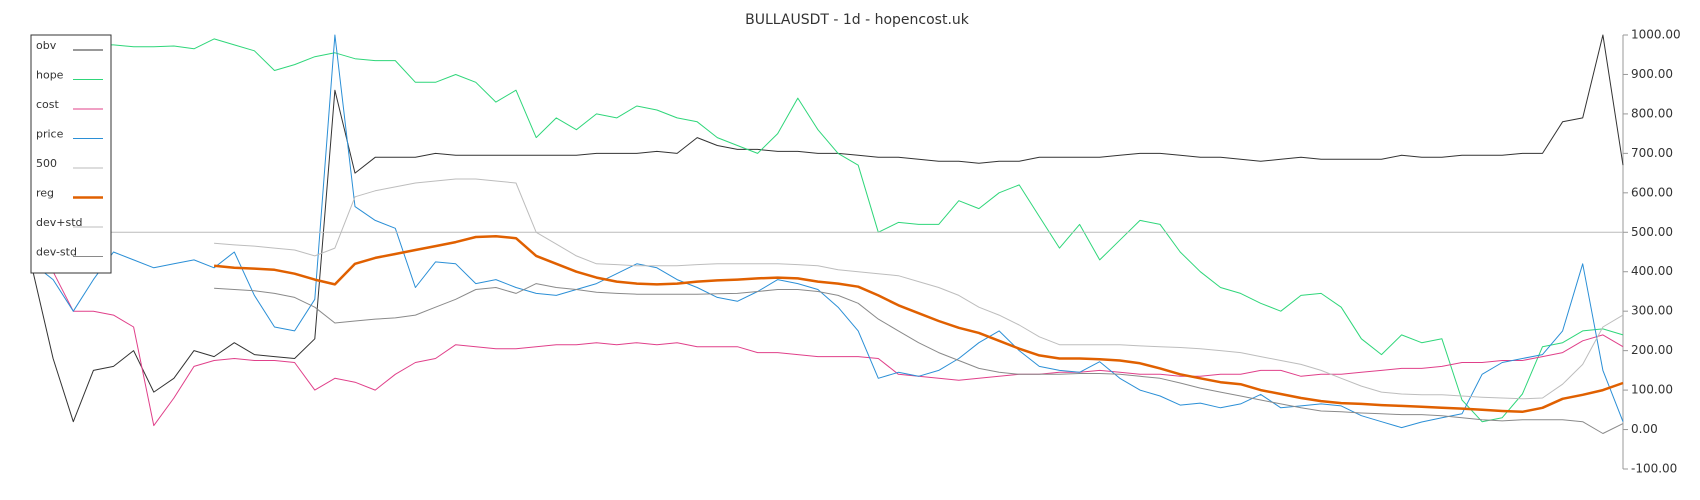 Image resolution: width=1700 pixels, height=500 pixels. I want to click on chart-title: BULLAUSDT - 1d - hopencost.uk, so click(857, 20).